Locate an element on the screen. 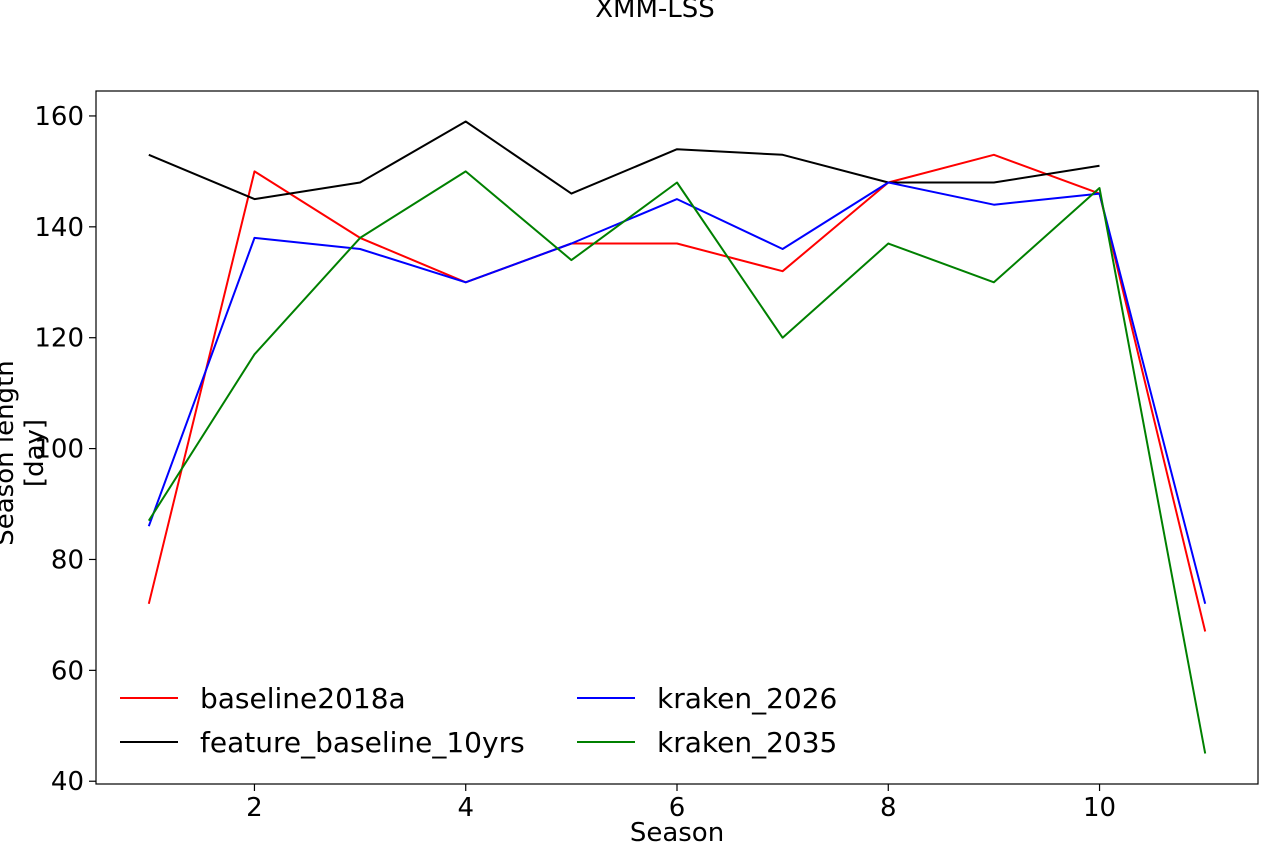  series-line-feature-baseline-10yrs is located at coordinates (624, 160).